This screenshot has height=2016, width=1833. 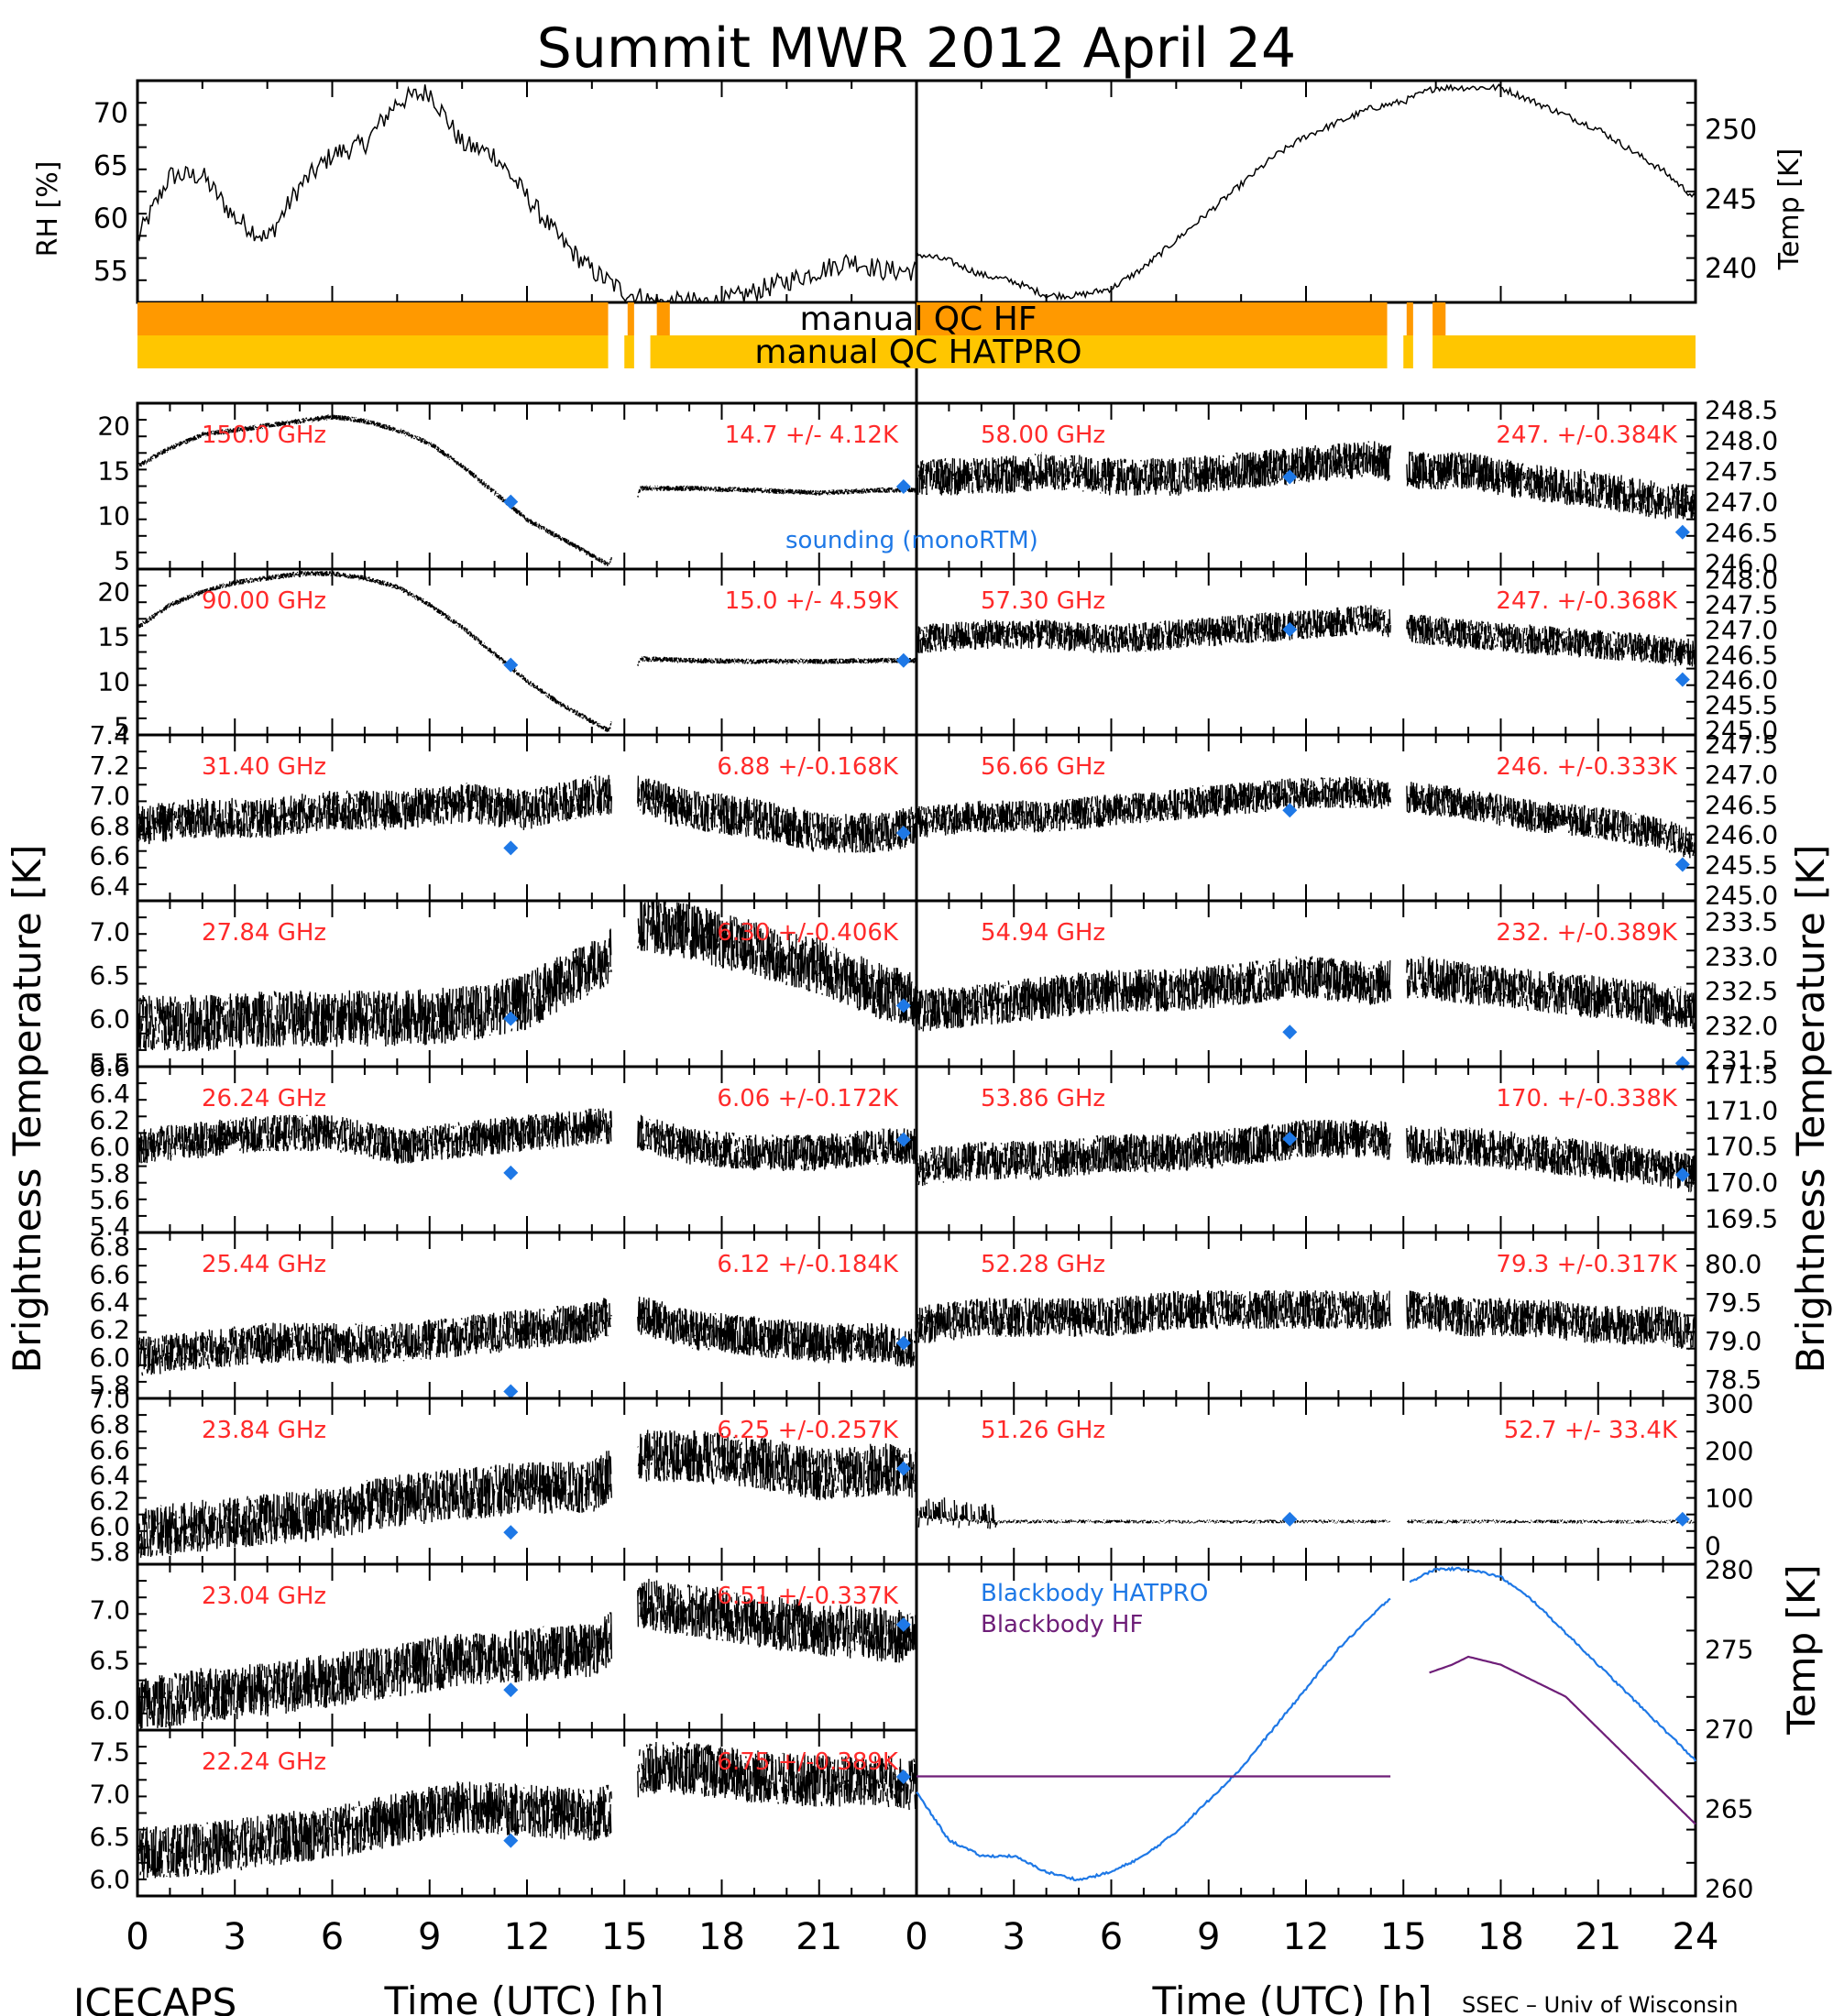 I want to click on y-tick-label: 247.5, so click(x=1741, y=744).